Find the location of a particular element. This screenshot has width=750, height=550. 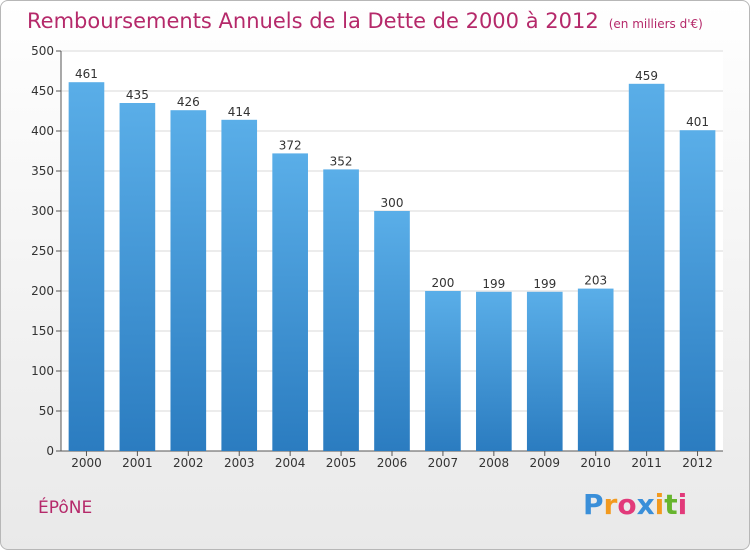

logo-letter: P is located at coordinates (593, 504).